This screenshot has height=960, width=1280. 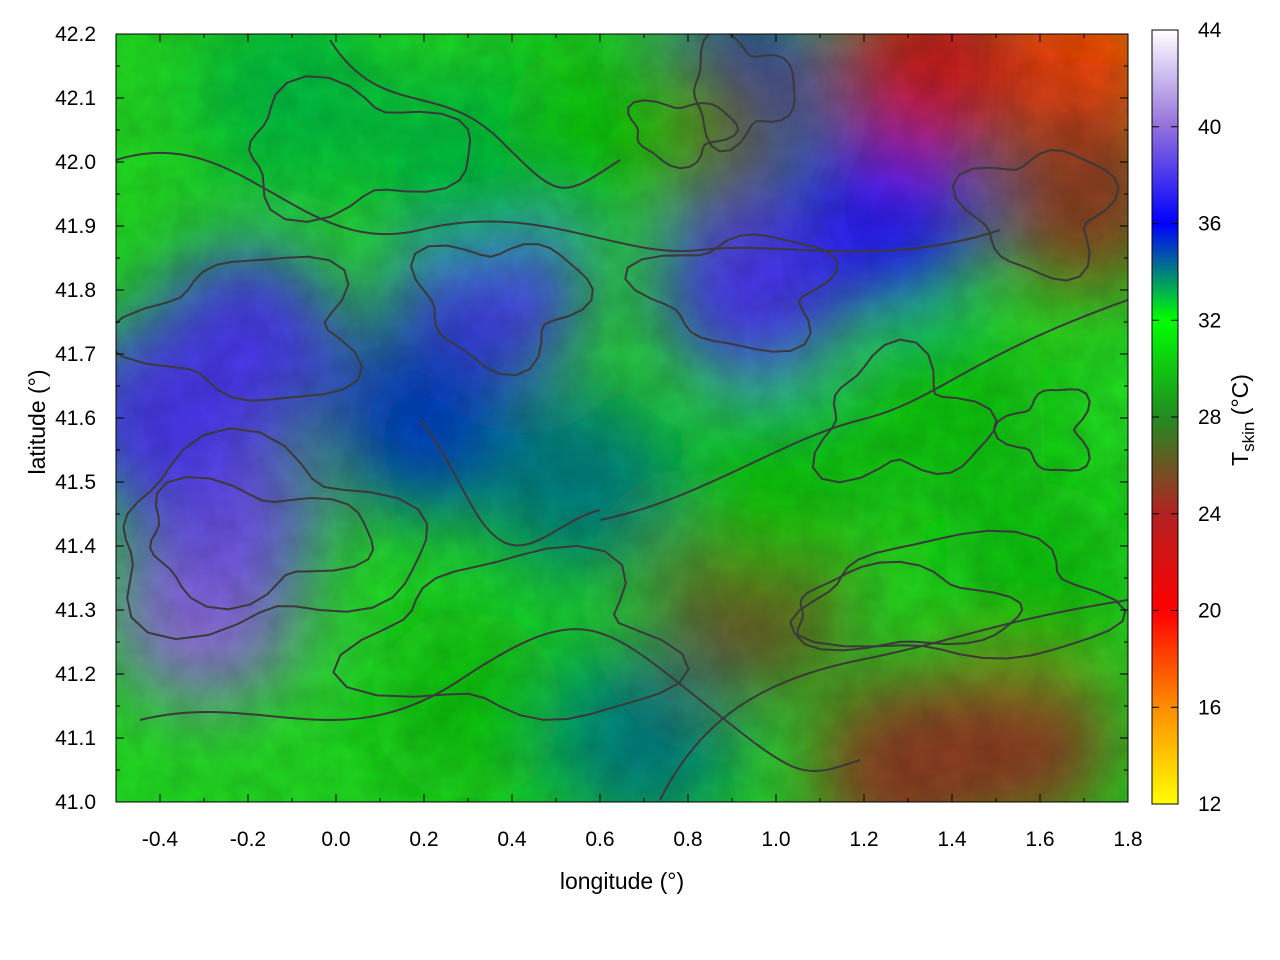 I want to click on x-tick-label: 0.8, so click(x=687, y=839).